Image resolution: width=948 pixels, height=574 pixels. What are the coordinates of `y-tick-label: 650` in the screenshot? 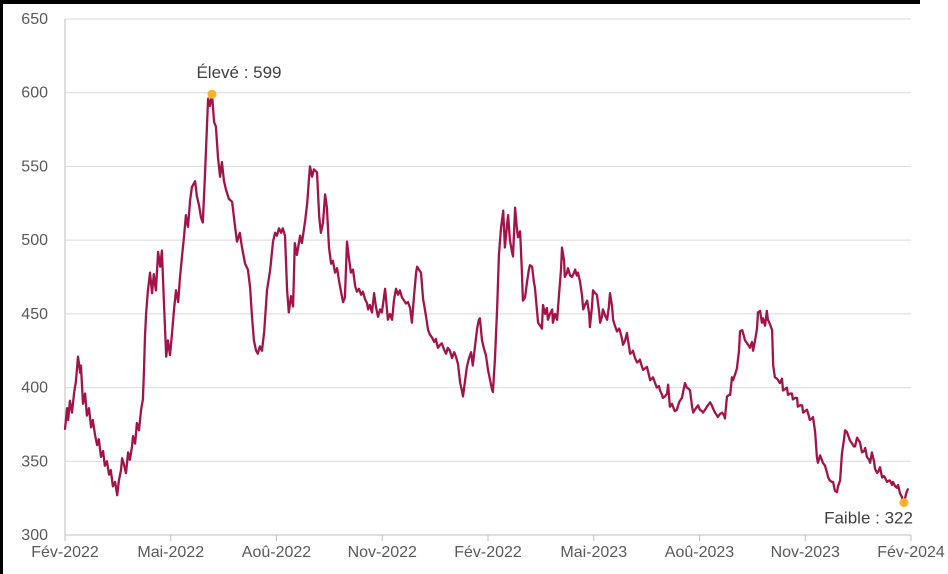 It's located at (34, 19).